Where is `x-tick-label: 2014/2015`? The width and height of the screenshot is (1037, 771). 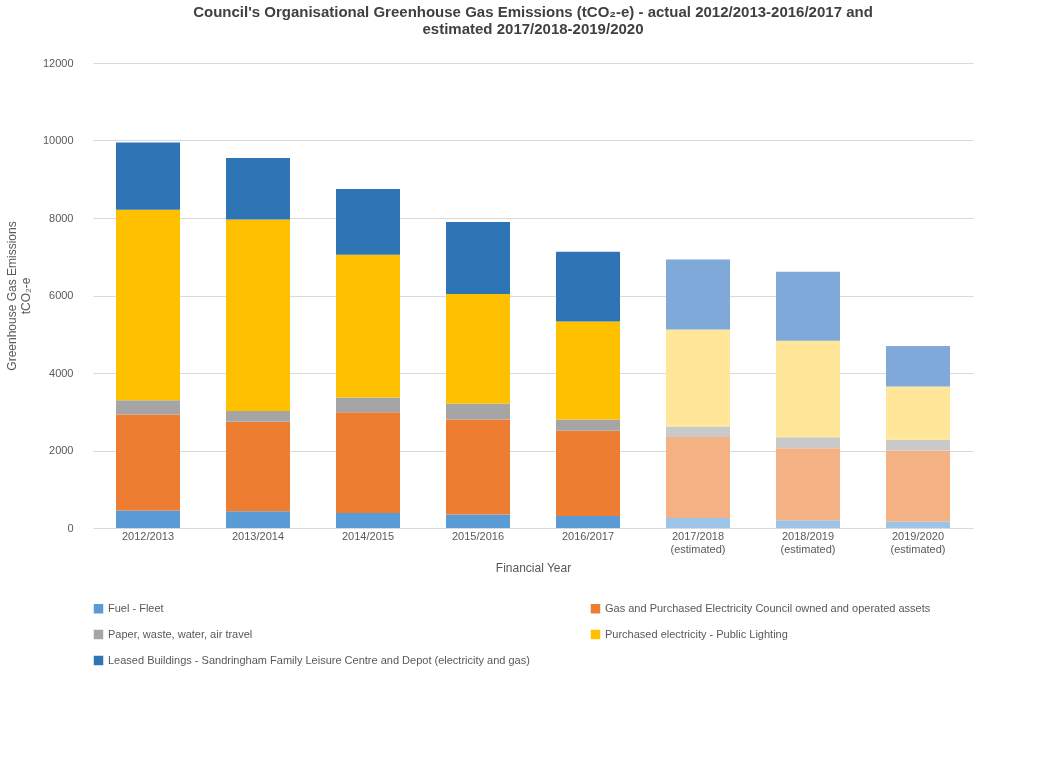
x-tick-label: 2014/2015 is located at coordinates (368, 535).